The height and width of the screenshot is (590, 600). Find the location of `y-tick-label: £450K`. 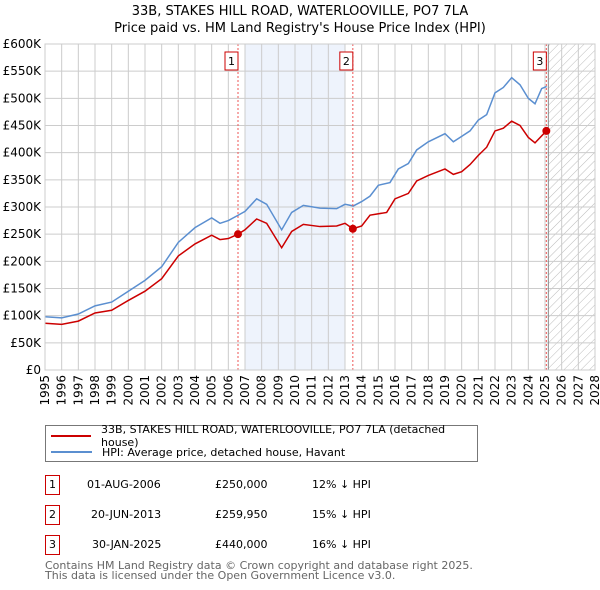

y-tick-label: £450K is located at coordinates (23, 126).